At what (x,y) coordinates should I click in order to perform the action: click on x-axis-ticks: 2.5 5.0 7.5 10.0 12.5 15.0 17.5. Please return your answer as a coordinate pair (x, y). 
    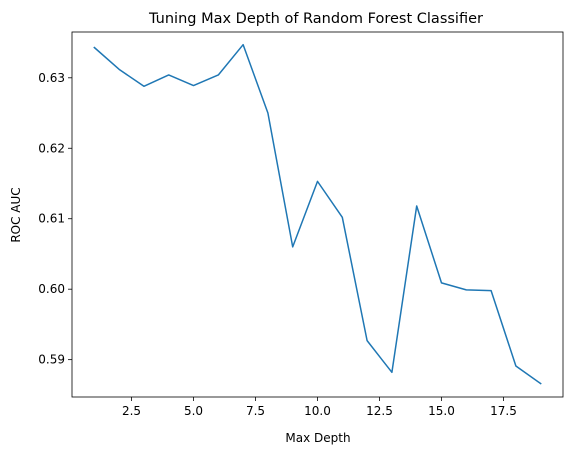
    Looking at the image, I should click on (319, 407).